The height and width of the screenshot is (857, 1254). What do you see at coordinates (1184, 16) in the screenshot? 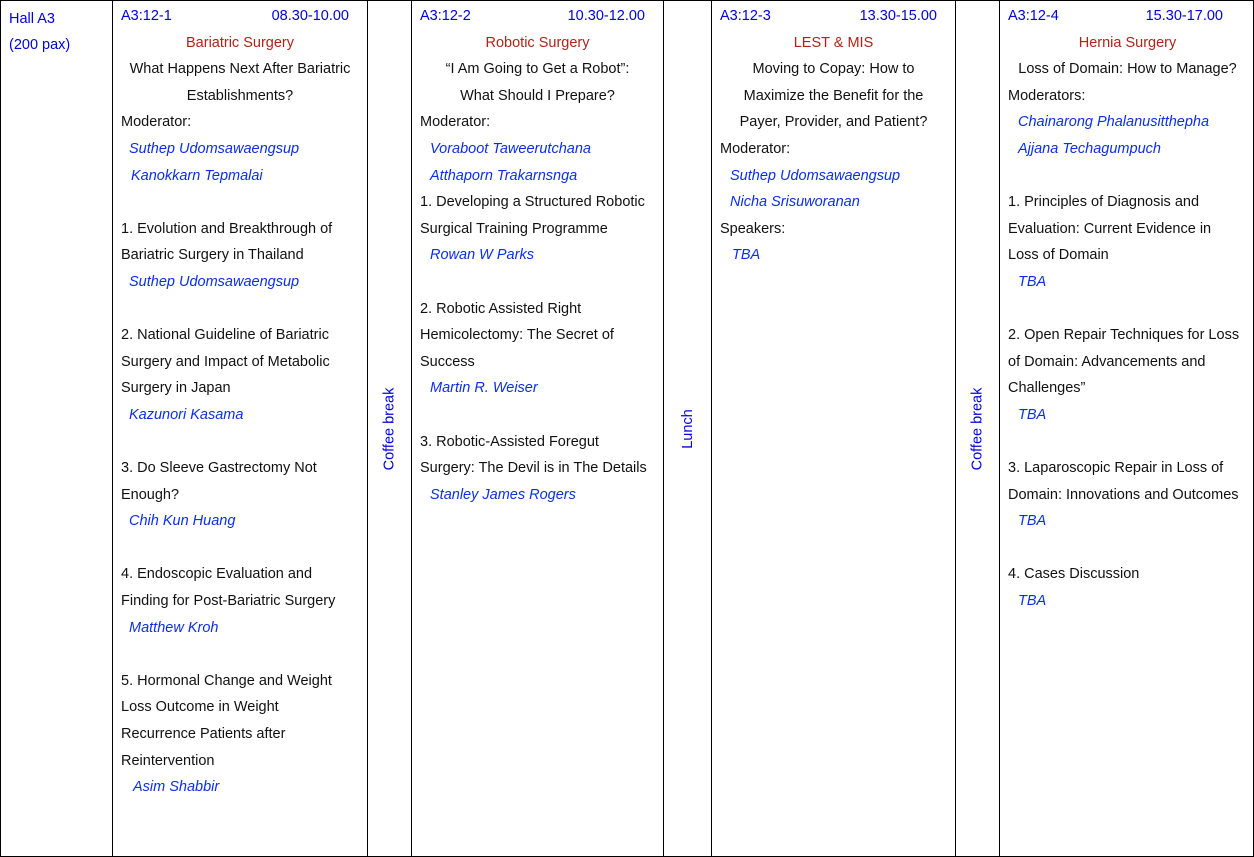
I see `session-time: 15.30-17.00` at bounding box center [1184, 16].